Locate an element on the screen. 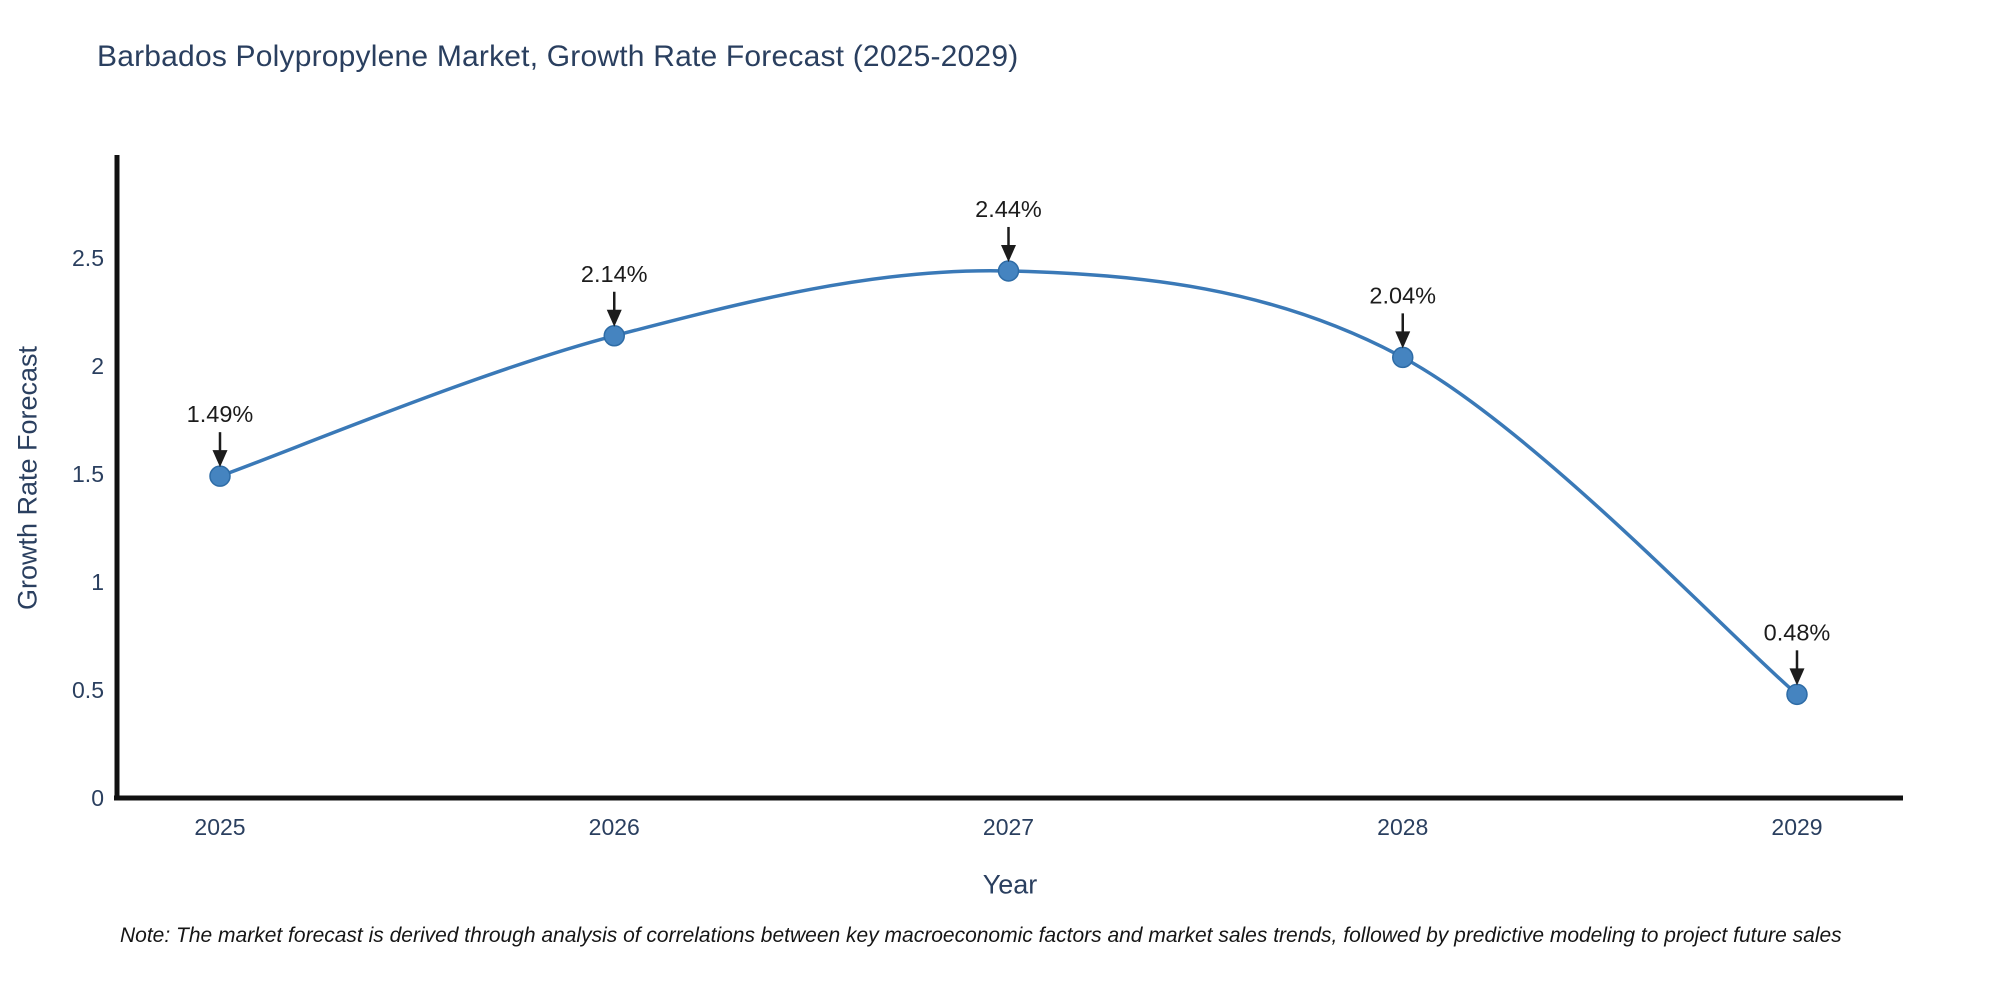  annotation-label: 2.04% is located at coordinates (1402, 295).